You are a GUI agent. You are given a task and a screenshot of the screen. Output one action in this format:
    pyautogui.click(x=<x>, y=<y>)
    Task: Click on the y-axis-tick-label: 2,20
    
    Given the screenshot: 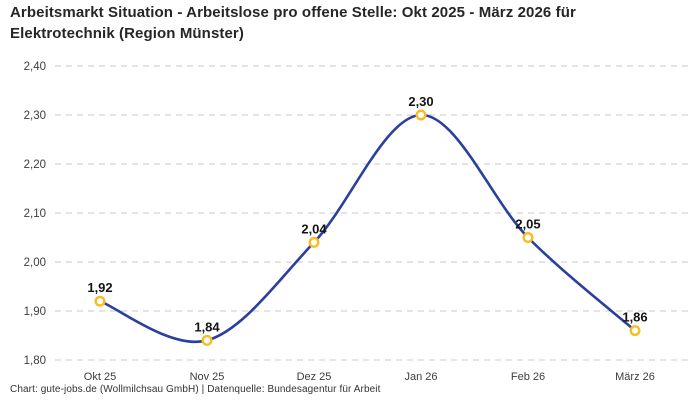 What is the action you would take?
    pyautogui.click(x=35, y=165)
    